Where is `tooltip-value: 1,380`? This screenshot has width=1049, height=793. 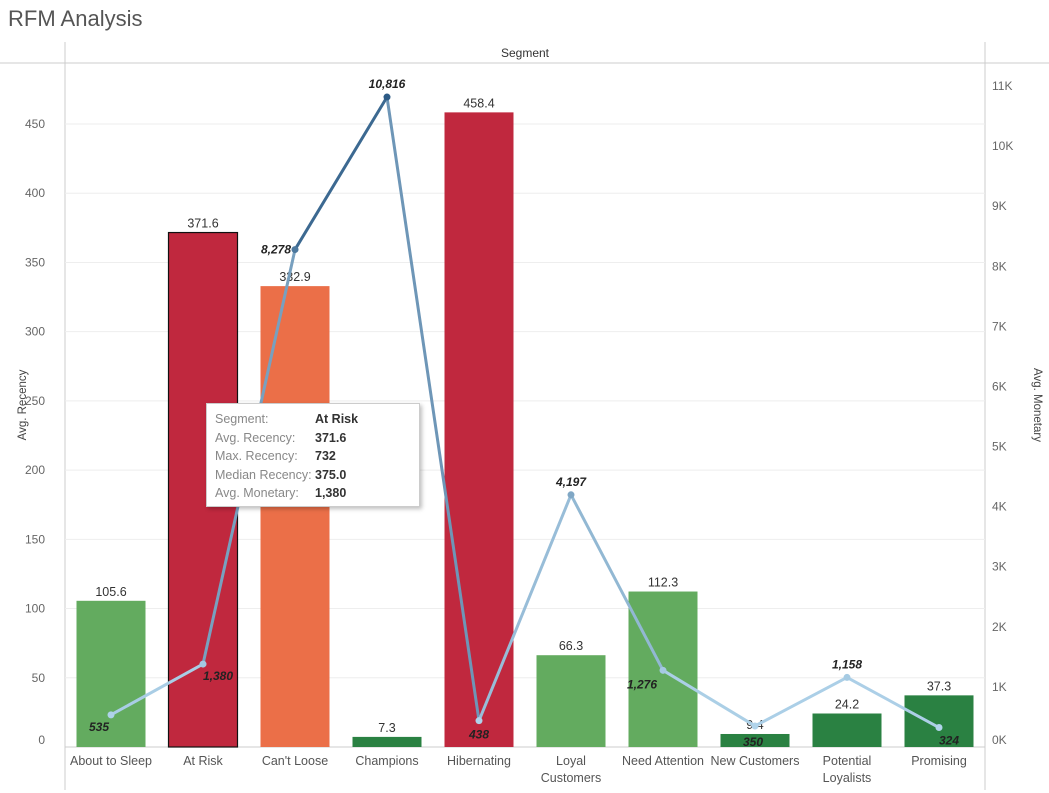 tooltip-value: 1,380 is located at coordinates (331, 493).